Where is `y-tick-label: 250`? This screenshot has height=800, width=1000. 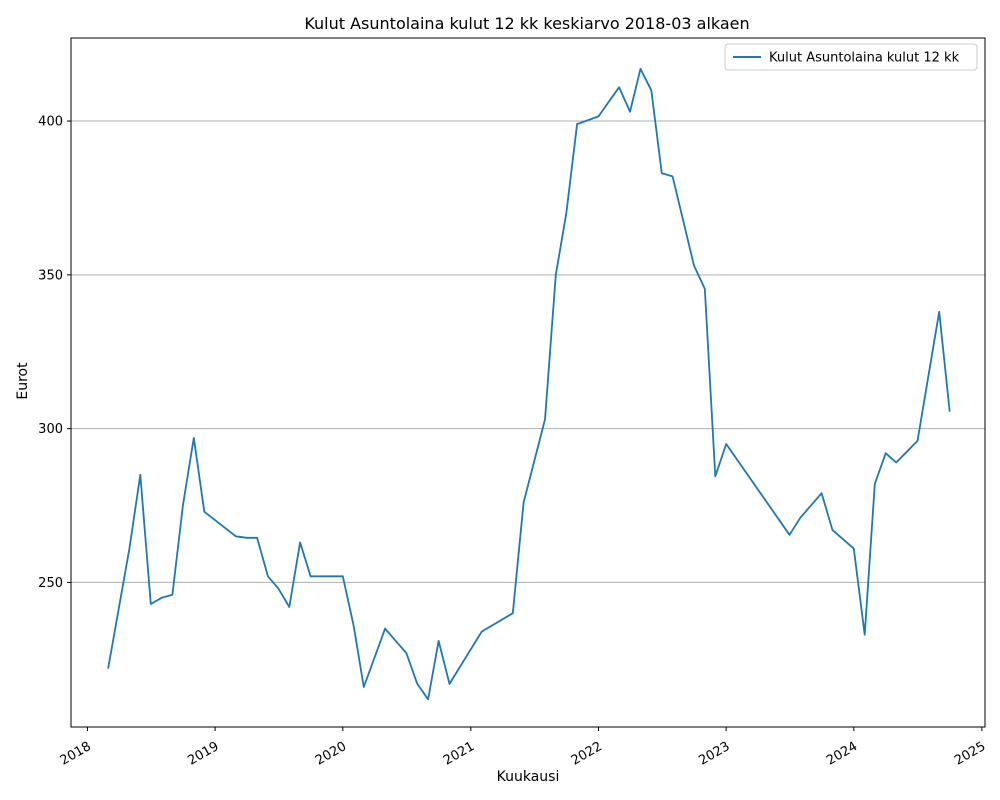
y-tick-label: 250 is located at coordinates (50, 583).